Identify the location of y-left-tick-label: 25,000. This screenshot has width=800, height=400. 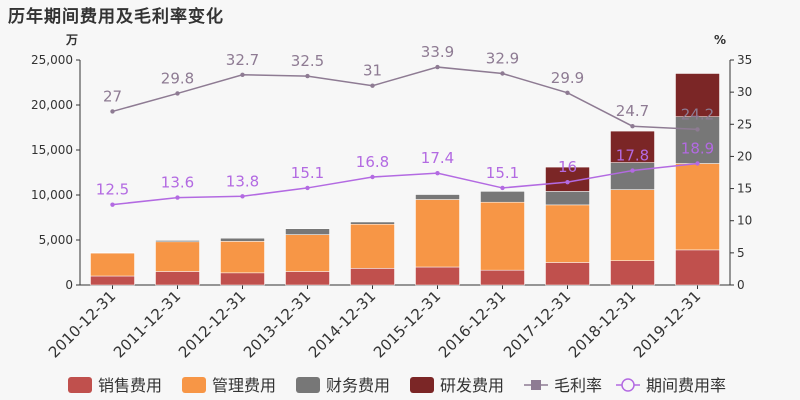
(52, 60).